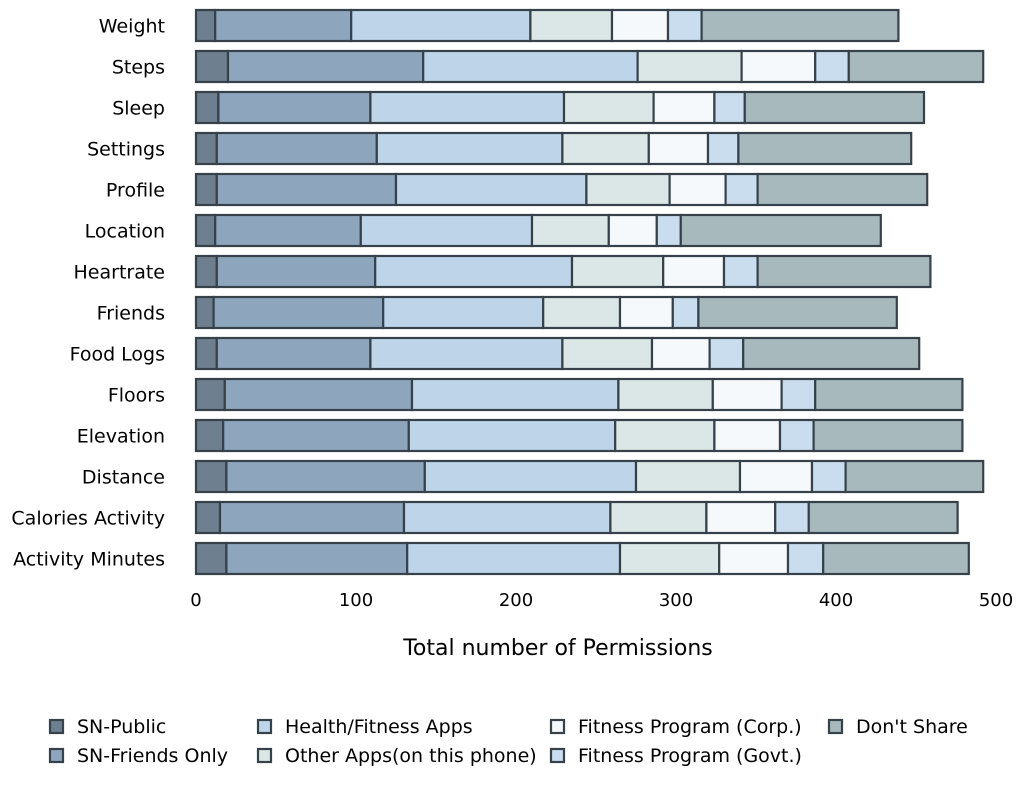 The height and width of the screenshot is (789, 1017). What do you see at coordinates (689, 66) in the screenshot?
I see `bar-steps-other-apps-on-this-phone` at bounding box center [689, 66].